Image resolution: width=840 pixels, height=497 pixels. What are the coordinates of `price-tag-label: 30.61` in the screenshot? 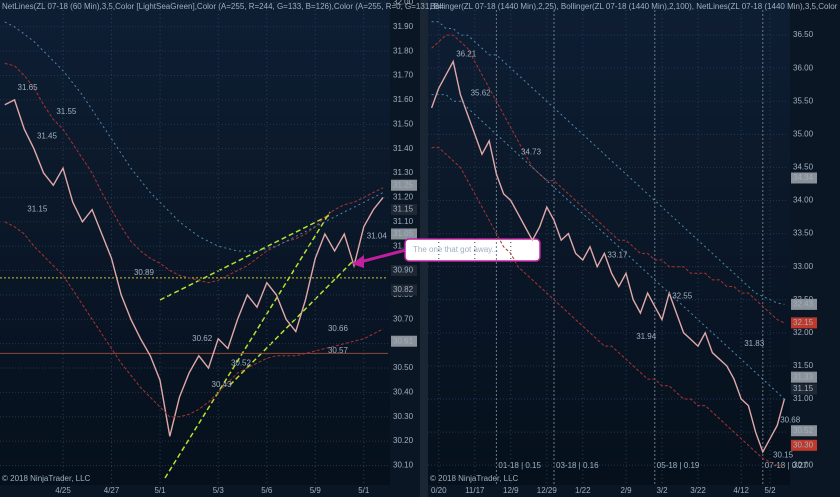 It's located at (403, 340).